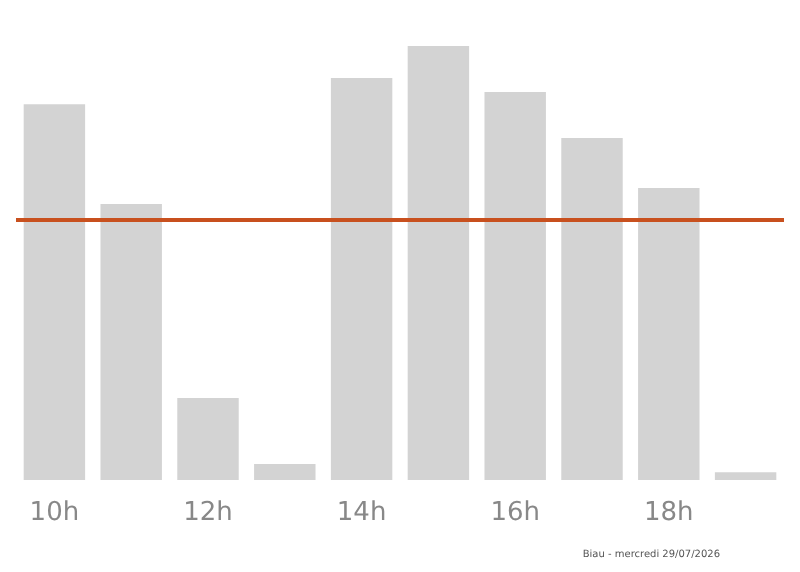  What do you see at coordinates (669, 513) in the screenshot?
I see `x-tick-label: 18h` at bounding box center [669, 513].